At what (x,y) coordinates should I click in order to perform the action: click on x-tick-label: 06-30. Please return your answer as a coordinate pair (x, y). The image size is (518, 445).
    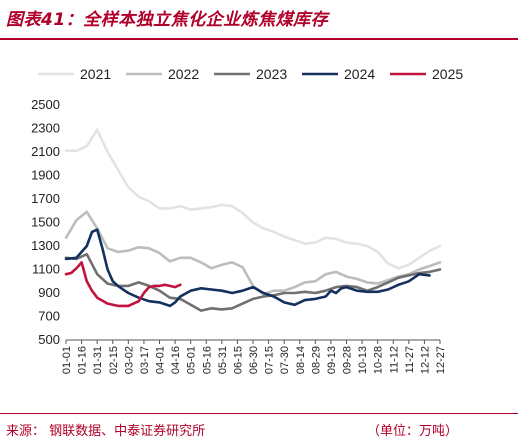
    Looking at the image, I should click on (254, 360).